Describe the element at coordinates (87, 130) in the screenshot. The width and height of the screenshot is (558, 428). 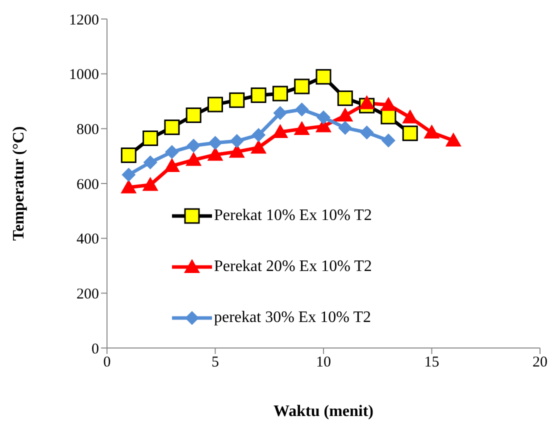
I see `y-tick-label: 800` at that location.